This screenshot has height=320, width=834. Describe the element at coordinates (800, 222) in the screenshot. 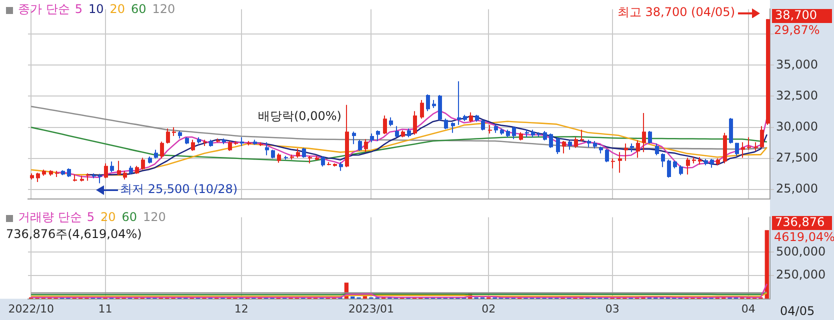

I see `text: 736,876` at that location.